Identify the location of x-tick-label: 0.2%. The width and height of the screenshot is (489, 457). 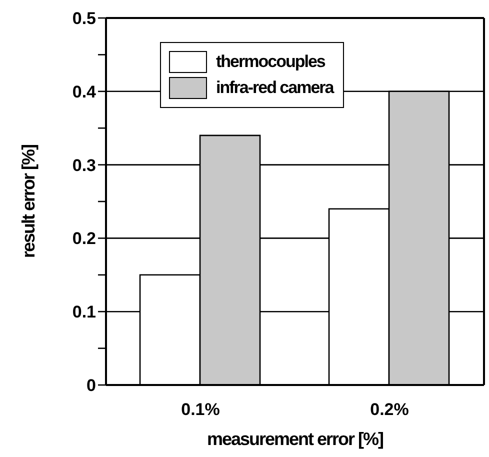
(389, 410).